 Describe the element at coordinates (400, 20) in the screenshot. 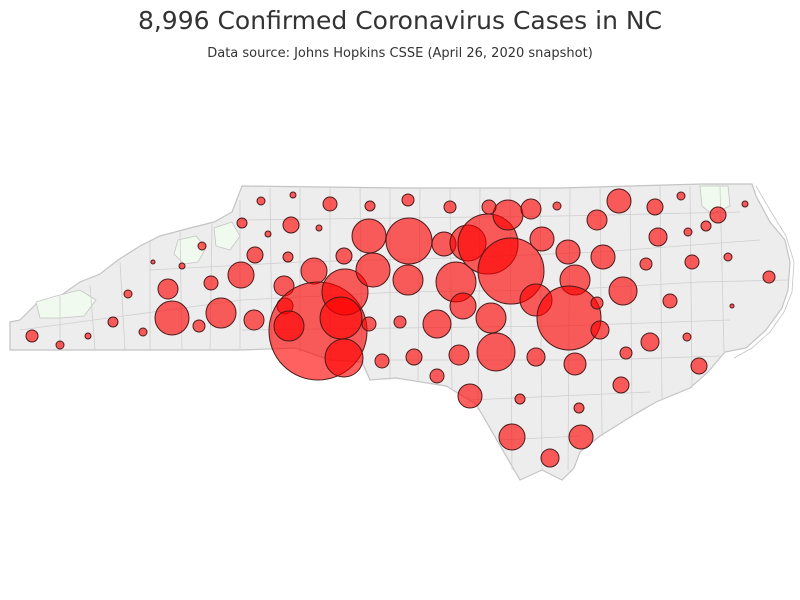

I see `map-title: 8,996 Confirmed Coronavirus Cases in NC` at that location.